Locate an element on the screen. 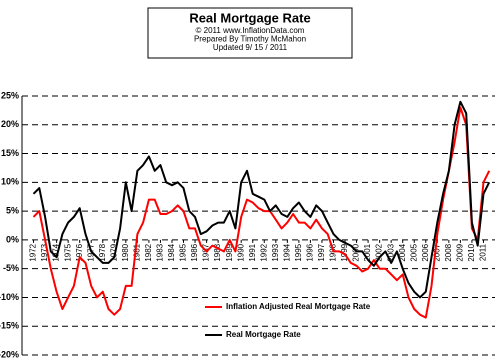 The width and height of the screenshot is (500, 363). x-tick-label: 1985 is located at coordinates (183, 252).